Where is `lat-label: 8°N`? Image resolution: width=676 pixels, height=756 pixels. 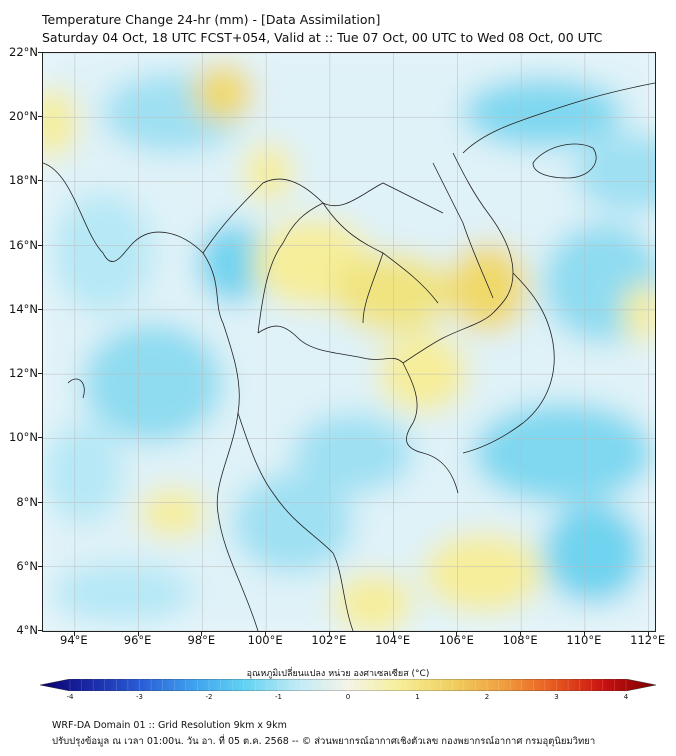
lat-label: 8°N is located at coordinates (27, 501).